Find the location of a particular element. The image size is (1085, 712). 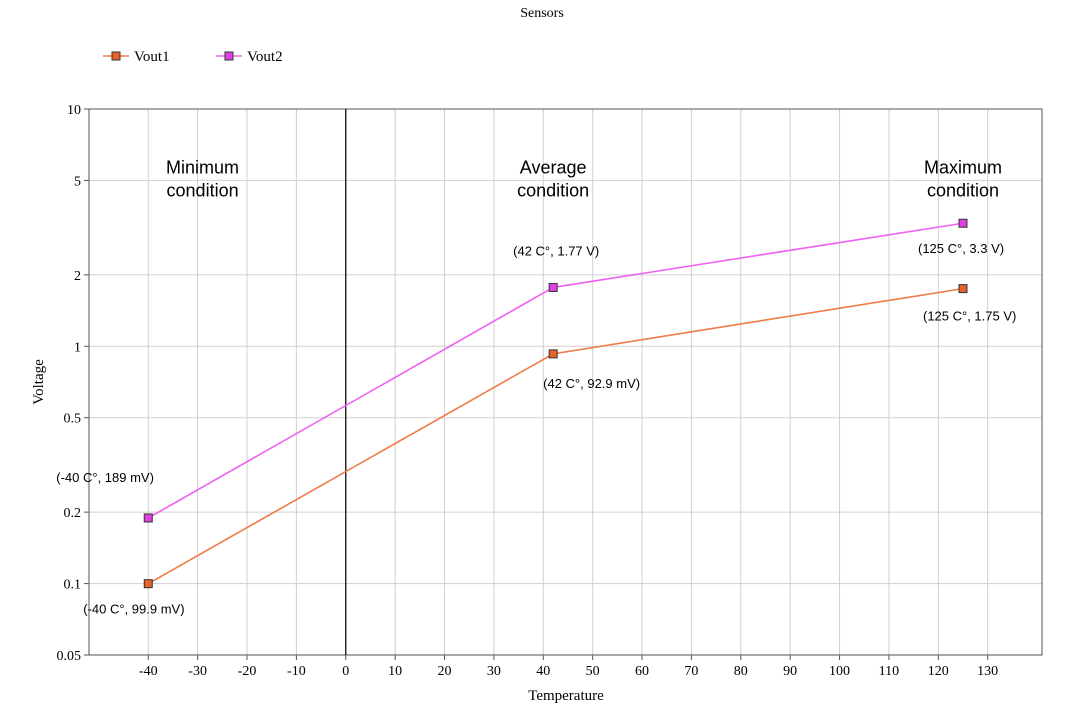

y-tick-label: 0.5 is located at coordinates (73, 419).